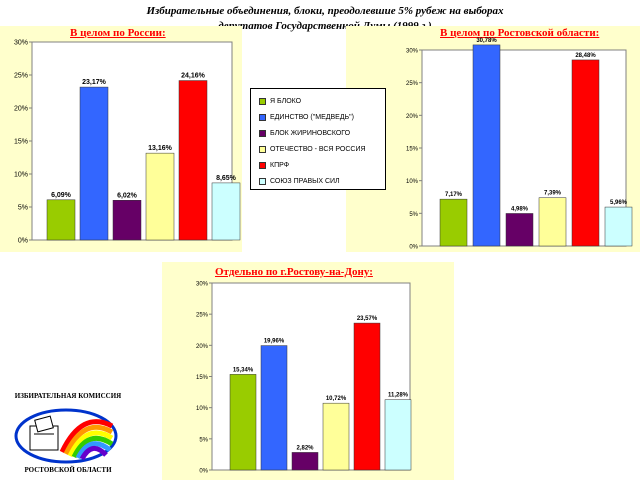 Image resolution: width=640 pixels, height=480 pixels. Describe the element at coordinates (305, 181) in the screenshot. I see `legend-label: СОЮЗ ПРАВЫХ СИЛ` at that location.